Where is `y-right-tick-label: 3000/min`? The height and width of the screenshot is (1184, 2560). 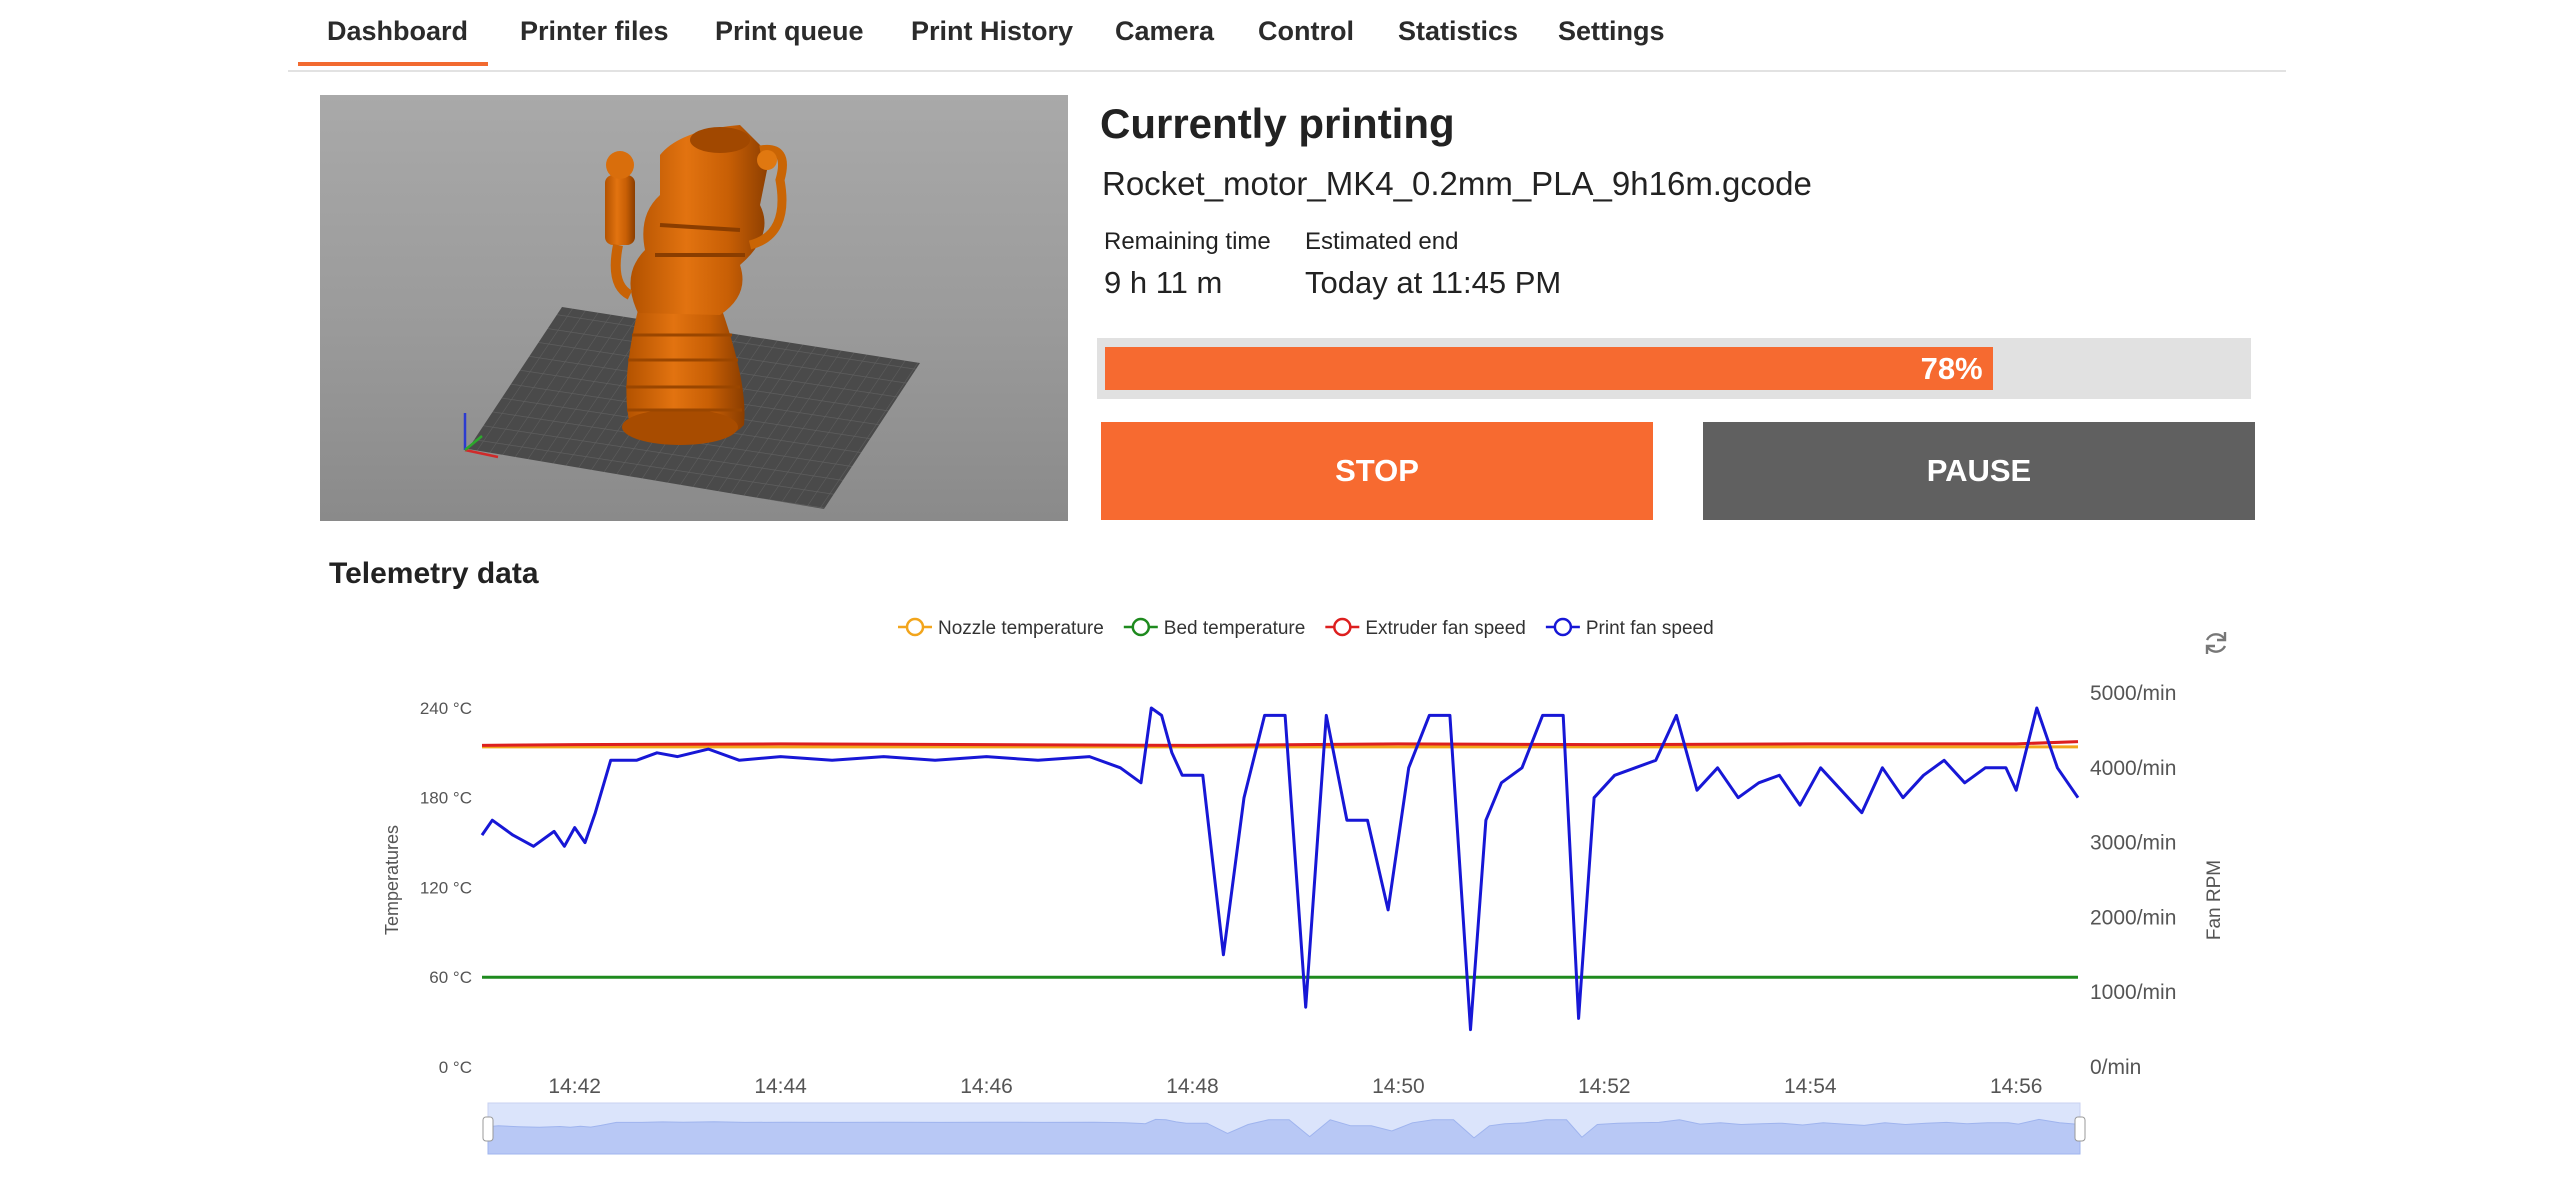 y-right-tick-label: 3000/min is located at coordinates (2133, 843).